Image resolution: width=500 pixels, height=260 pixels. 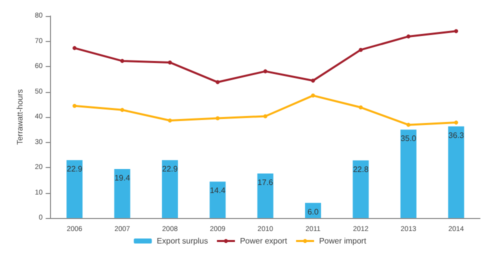 I want to click on data-label: 35.0, so click(x=408, y=139).